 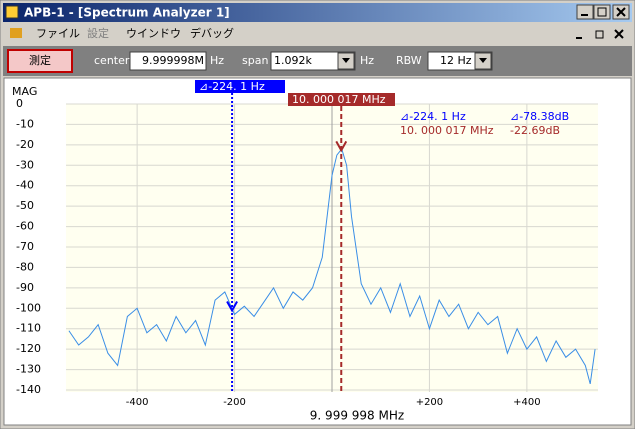 I want to click on x-tick-label: -400, so click(x=137, y=402).